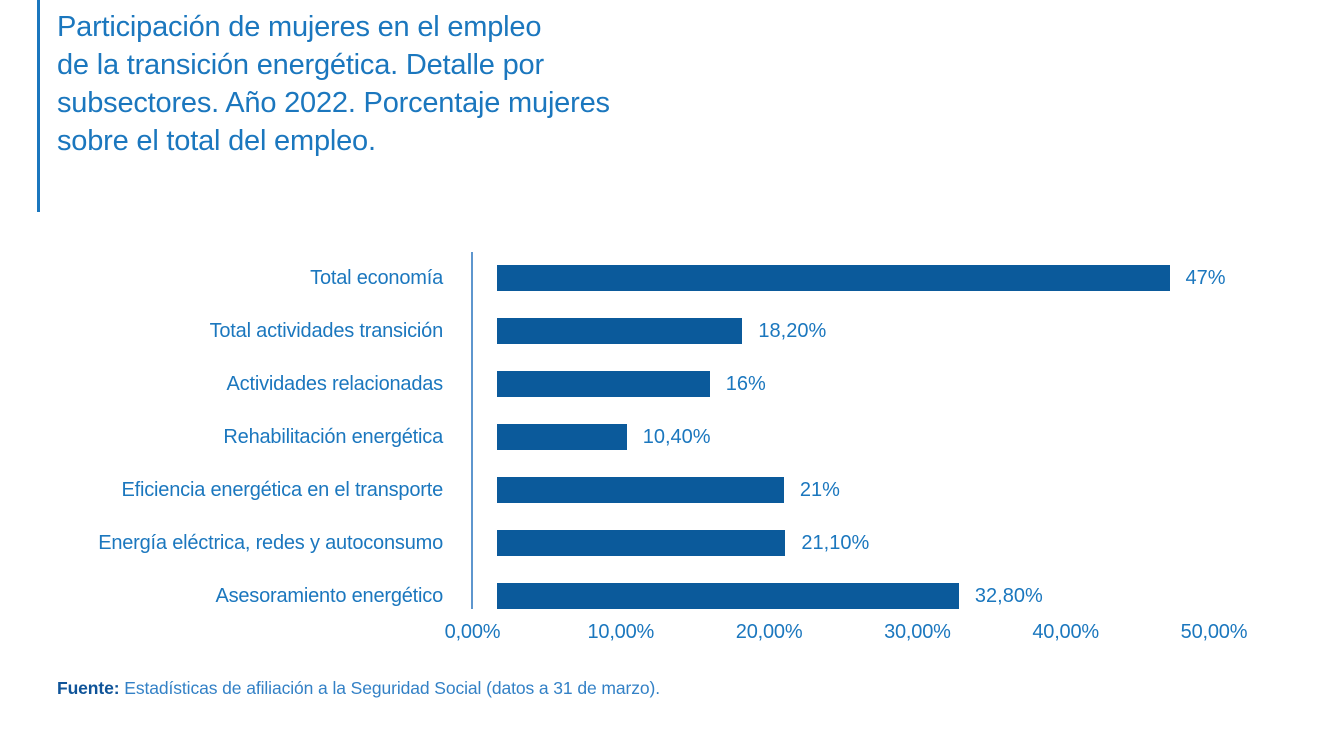 The width and height of the screenshot is (1339, 738). What do you see at coordinates (676, 437) in the screenshot?
I see `value-label: 10,40%` at bounding box center [676, 437].